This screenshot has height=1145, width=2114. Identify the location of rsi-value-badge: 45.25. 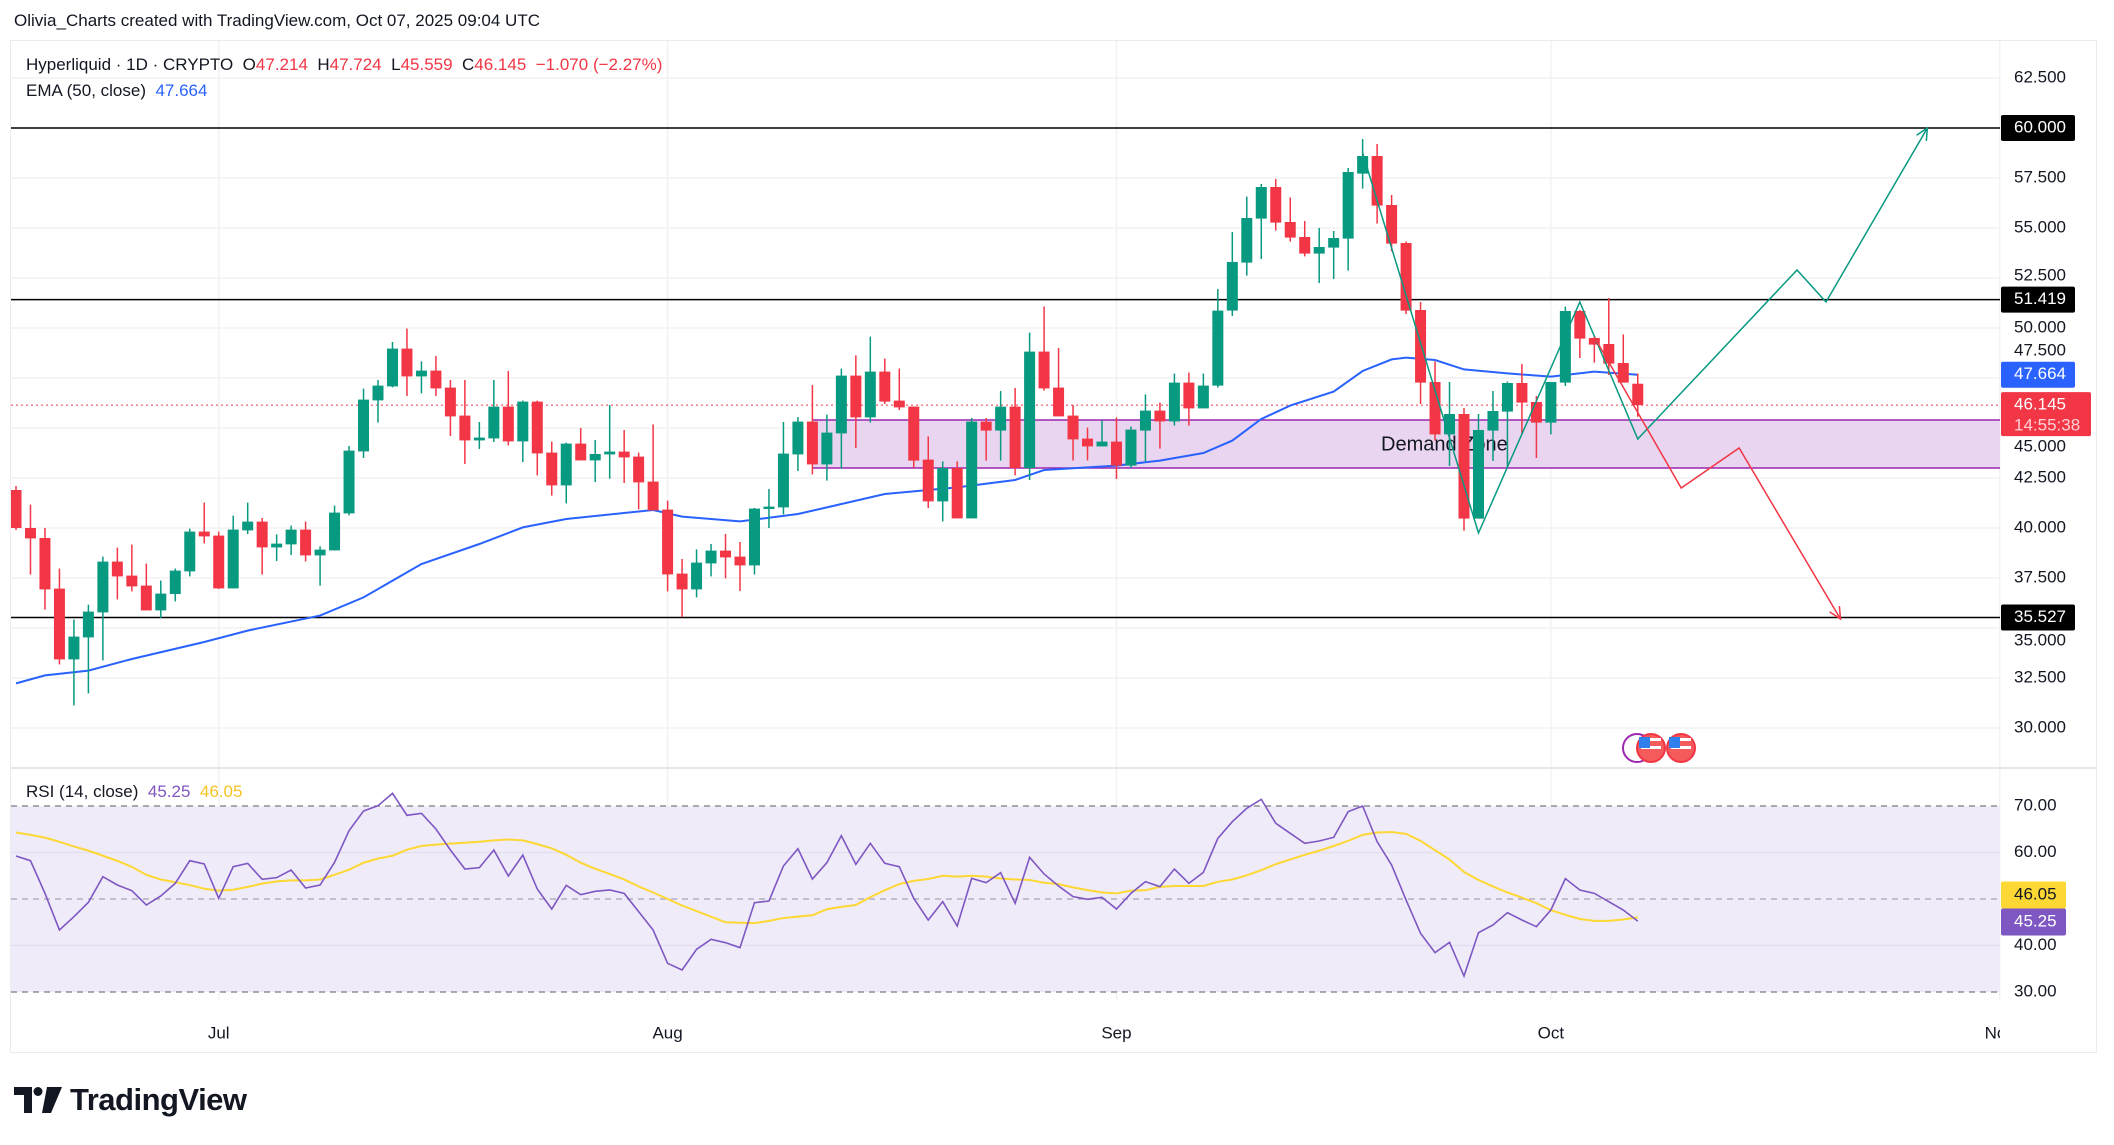
(2033, 922).